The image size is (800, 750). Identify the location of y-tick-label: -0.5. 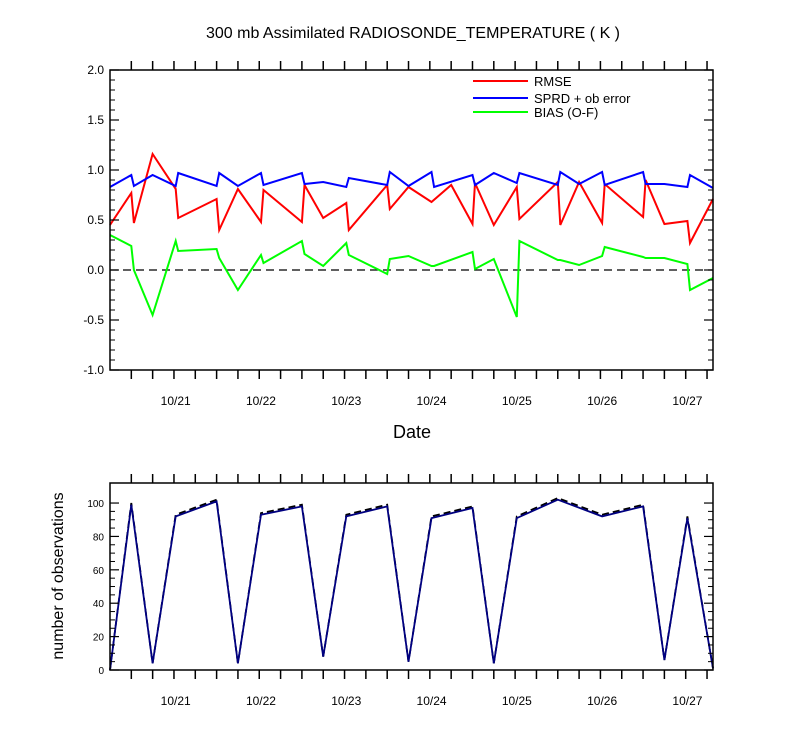
(93, 320).